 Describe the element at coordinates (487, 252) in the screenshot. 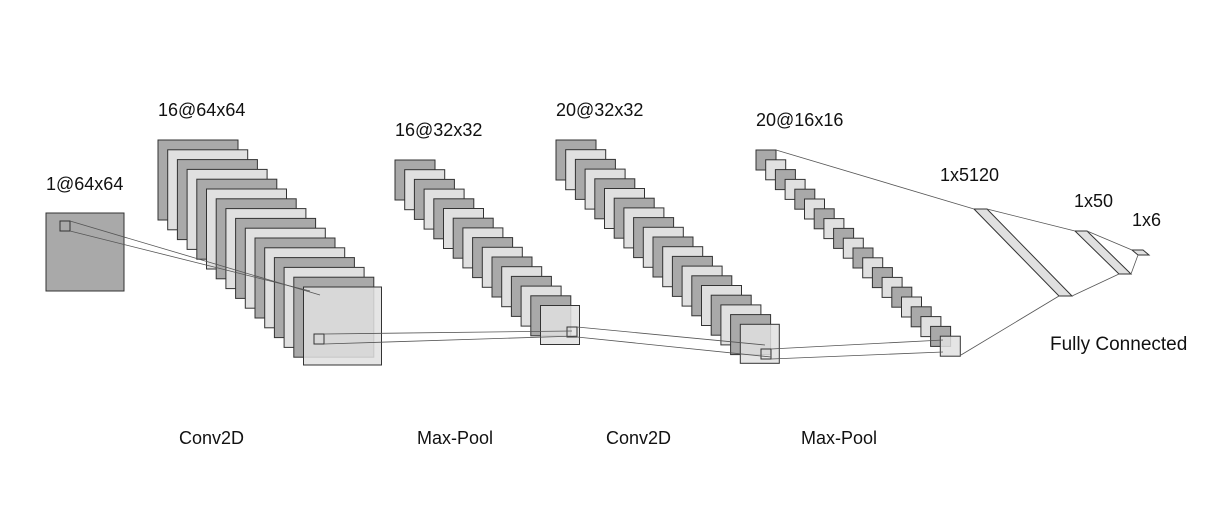

I see `pool1-stack` at that location.